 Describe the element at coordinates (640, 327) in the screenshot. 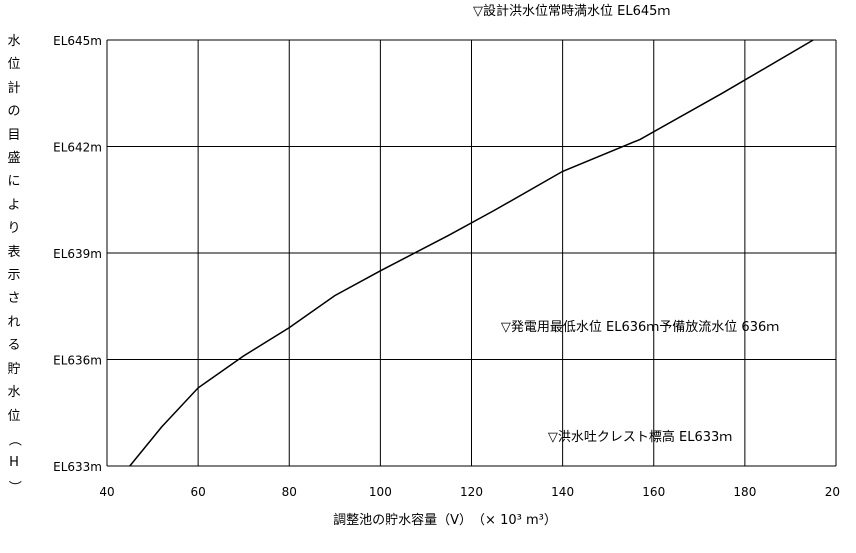

I see `annotation-1: ▽発電用最低水位 EL636ｍ予備放流水位 636ｍ` at that location.